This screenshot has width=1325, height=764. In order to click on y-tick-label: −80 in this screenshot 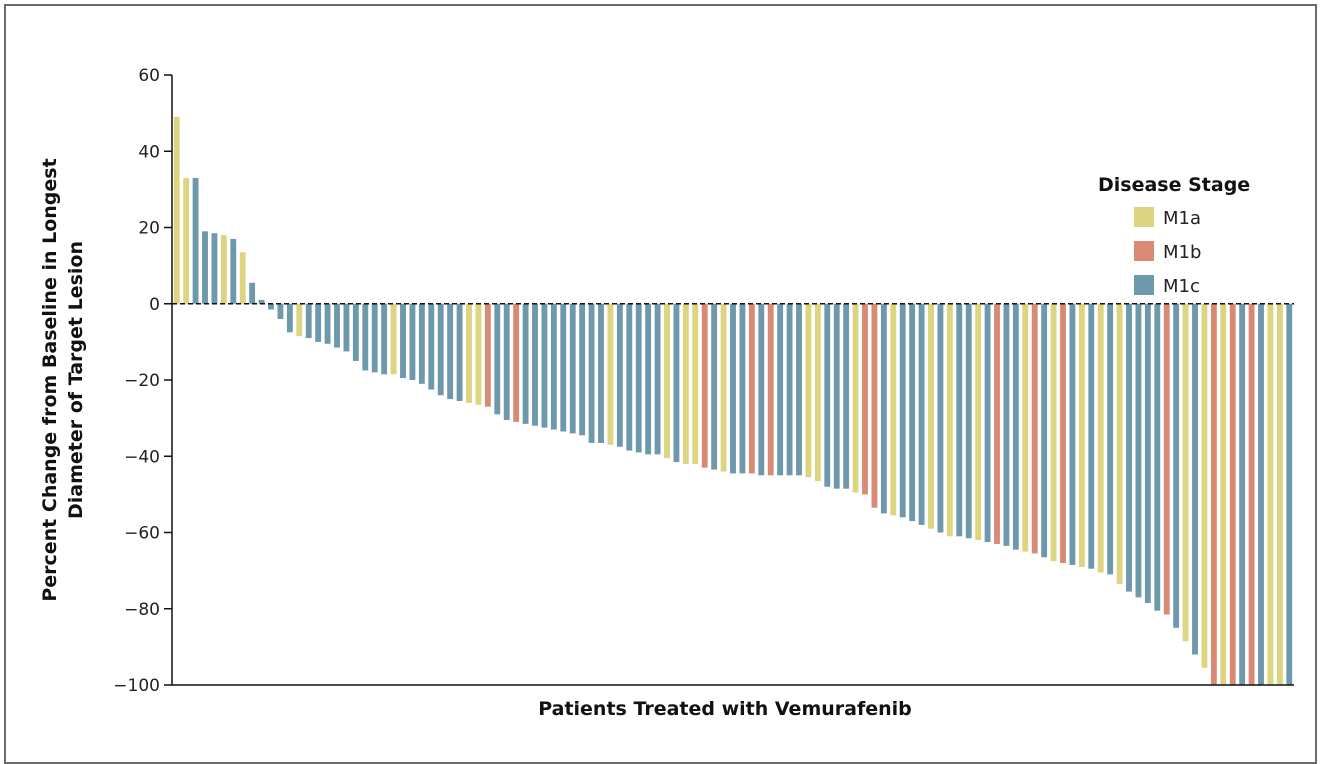, I will do `click(142, 610)`.